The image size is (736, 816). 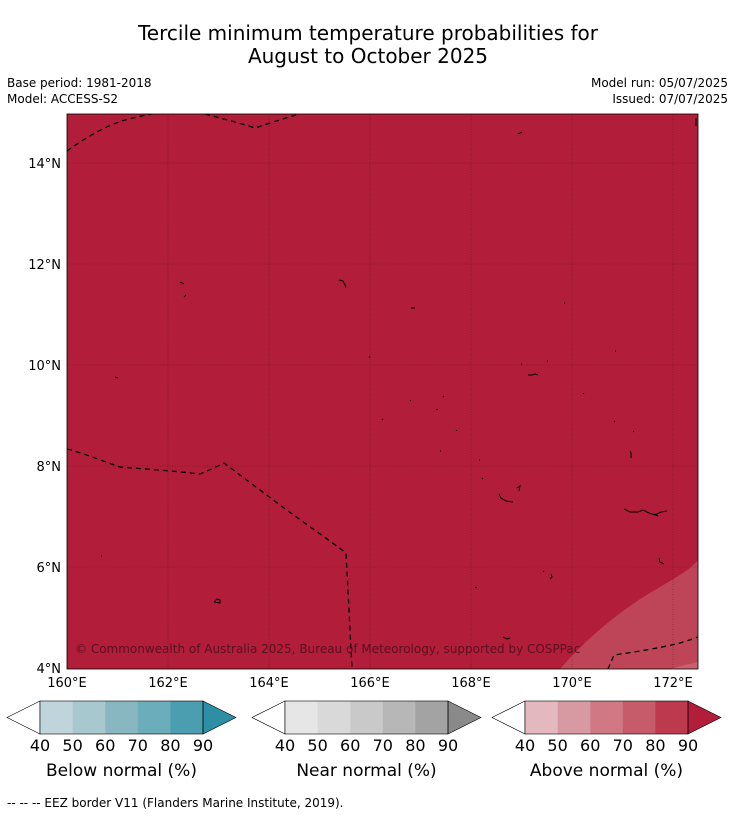 What do you see at coordinates (49, 669) in the screenshot?
I see `lat-label: 4°N` at bounding box center [49, 669].